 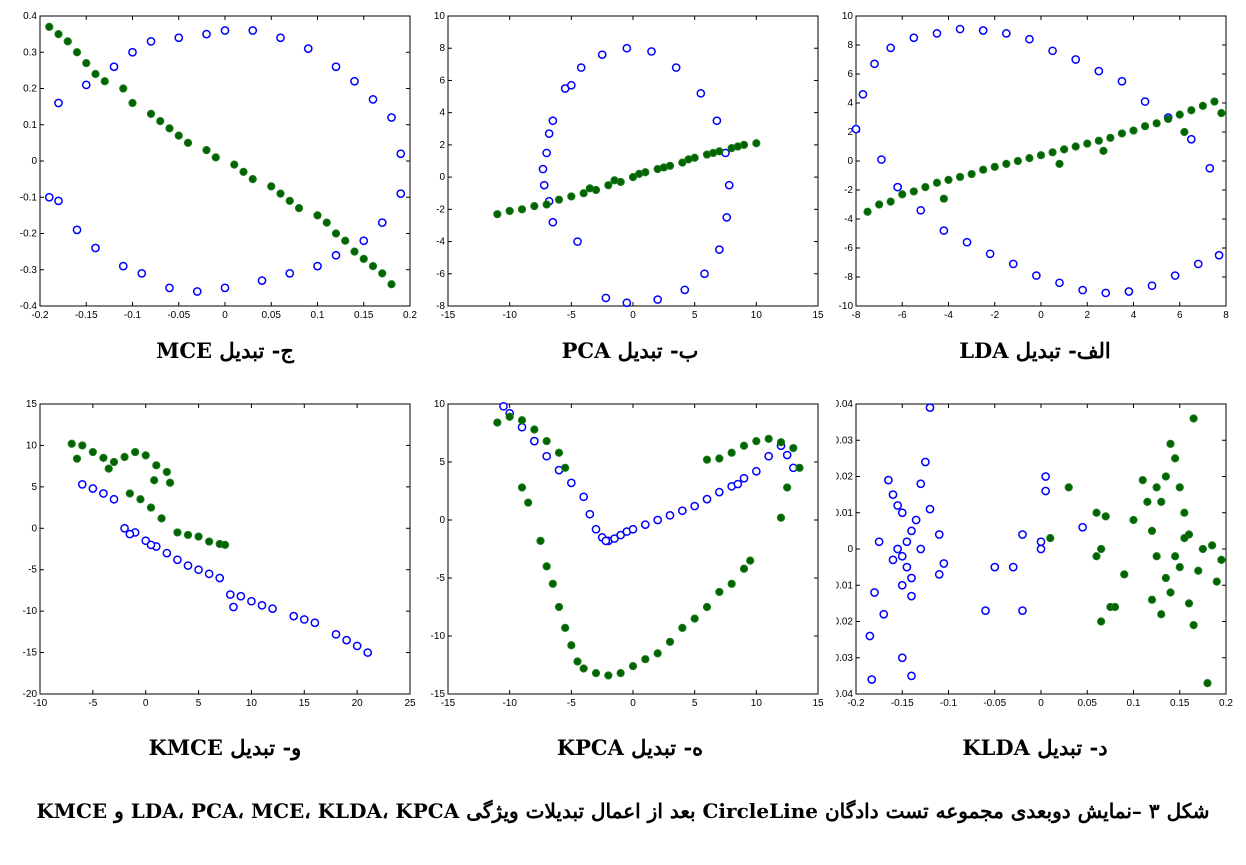 I want to click on y-tick-label: -0.04, so click(x=844, y=694).